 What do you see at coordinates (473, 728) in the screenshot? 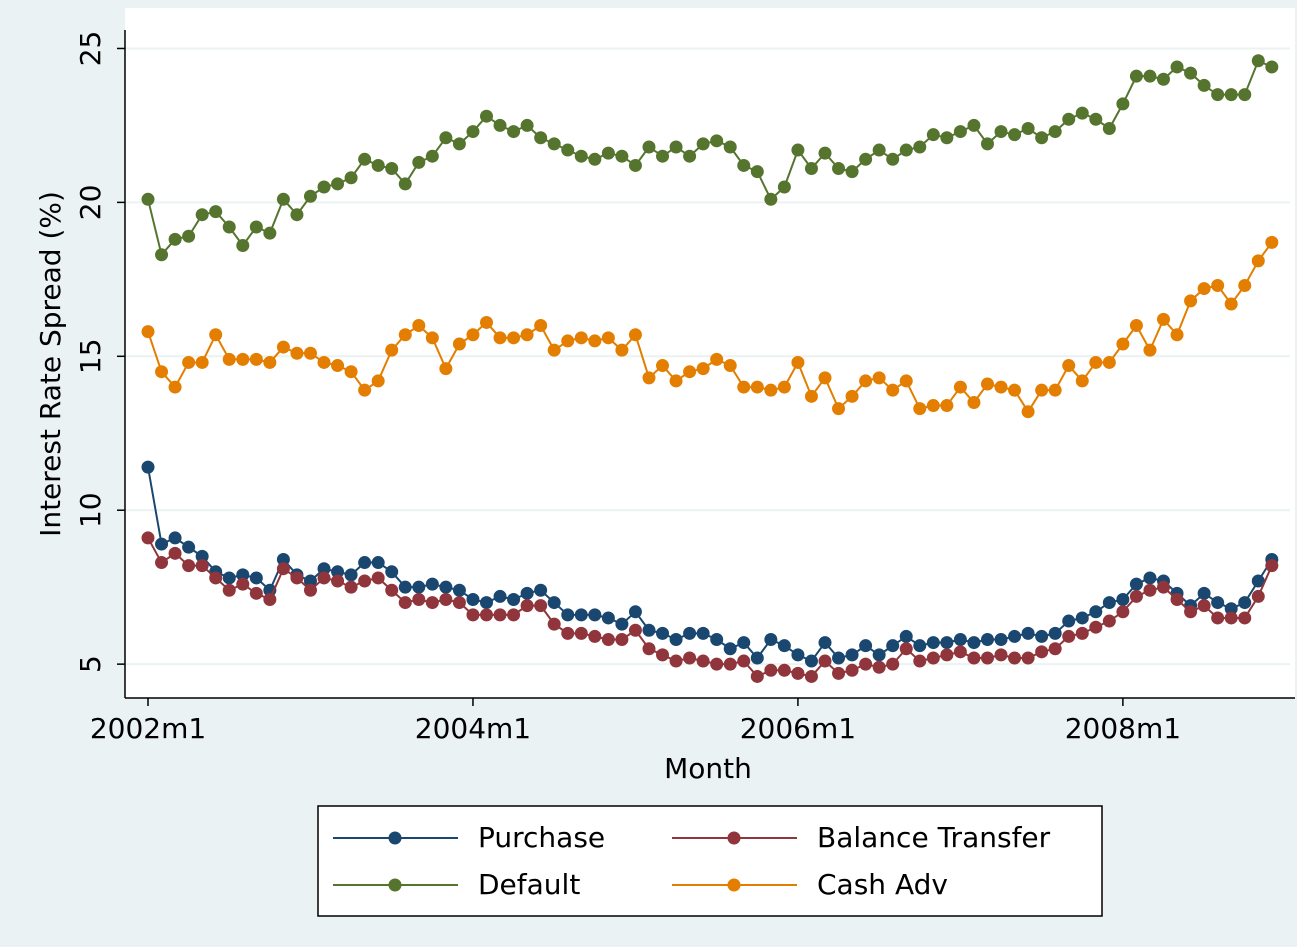
I see `x-tick-label: 2004m1` at bounding box center [473, 728].